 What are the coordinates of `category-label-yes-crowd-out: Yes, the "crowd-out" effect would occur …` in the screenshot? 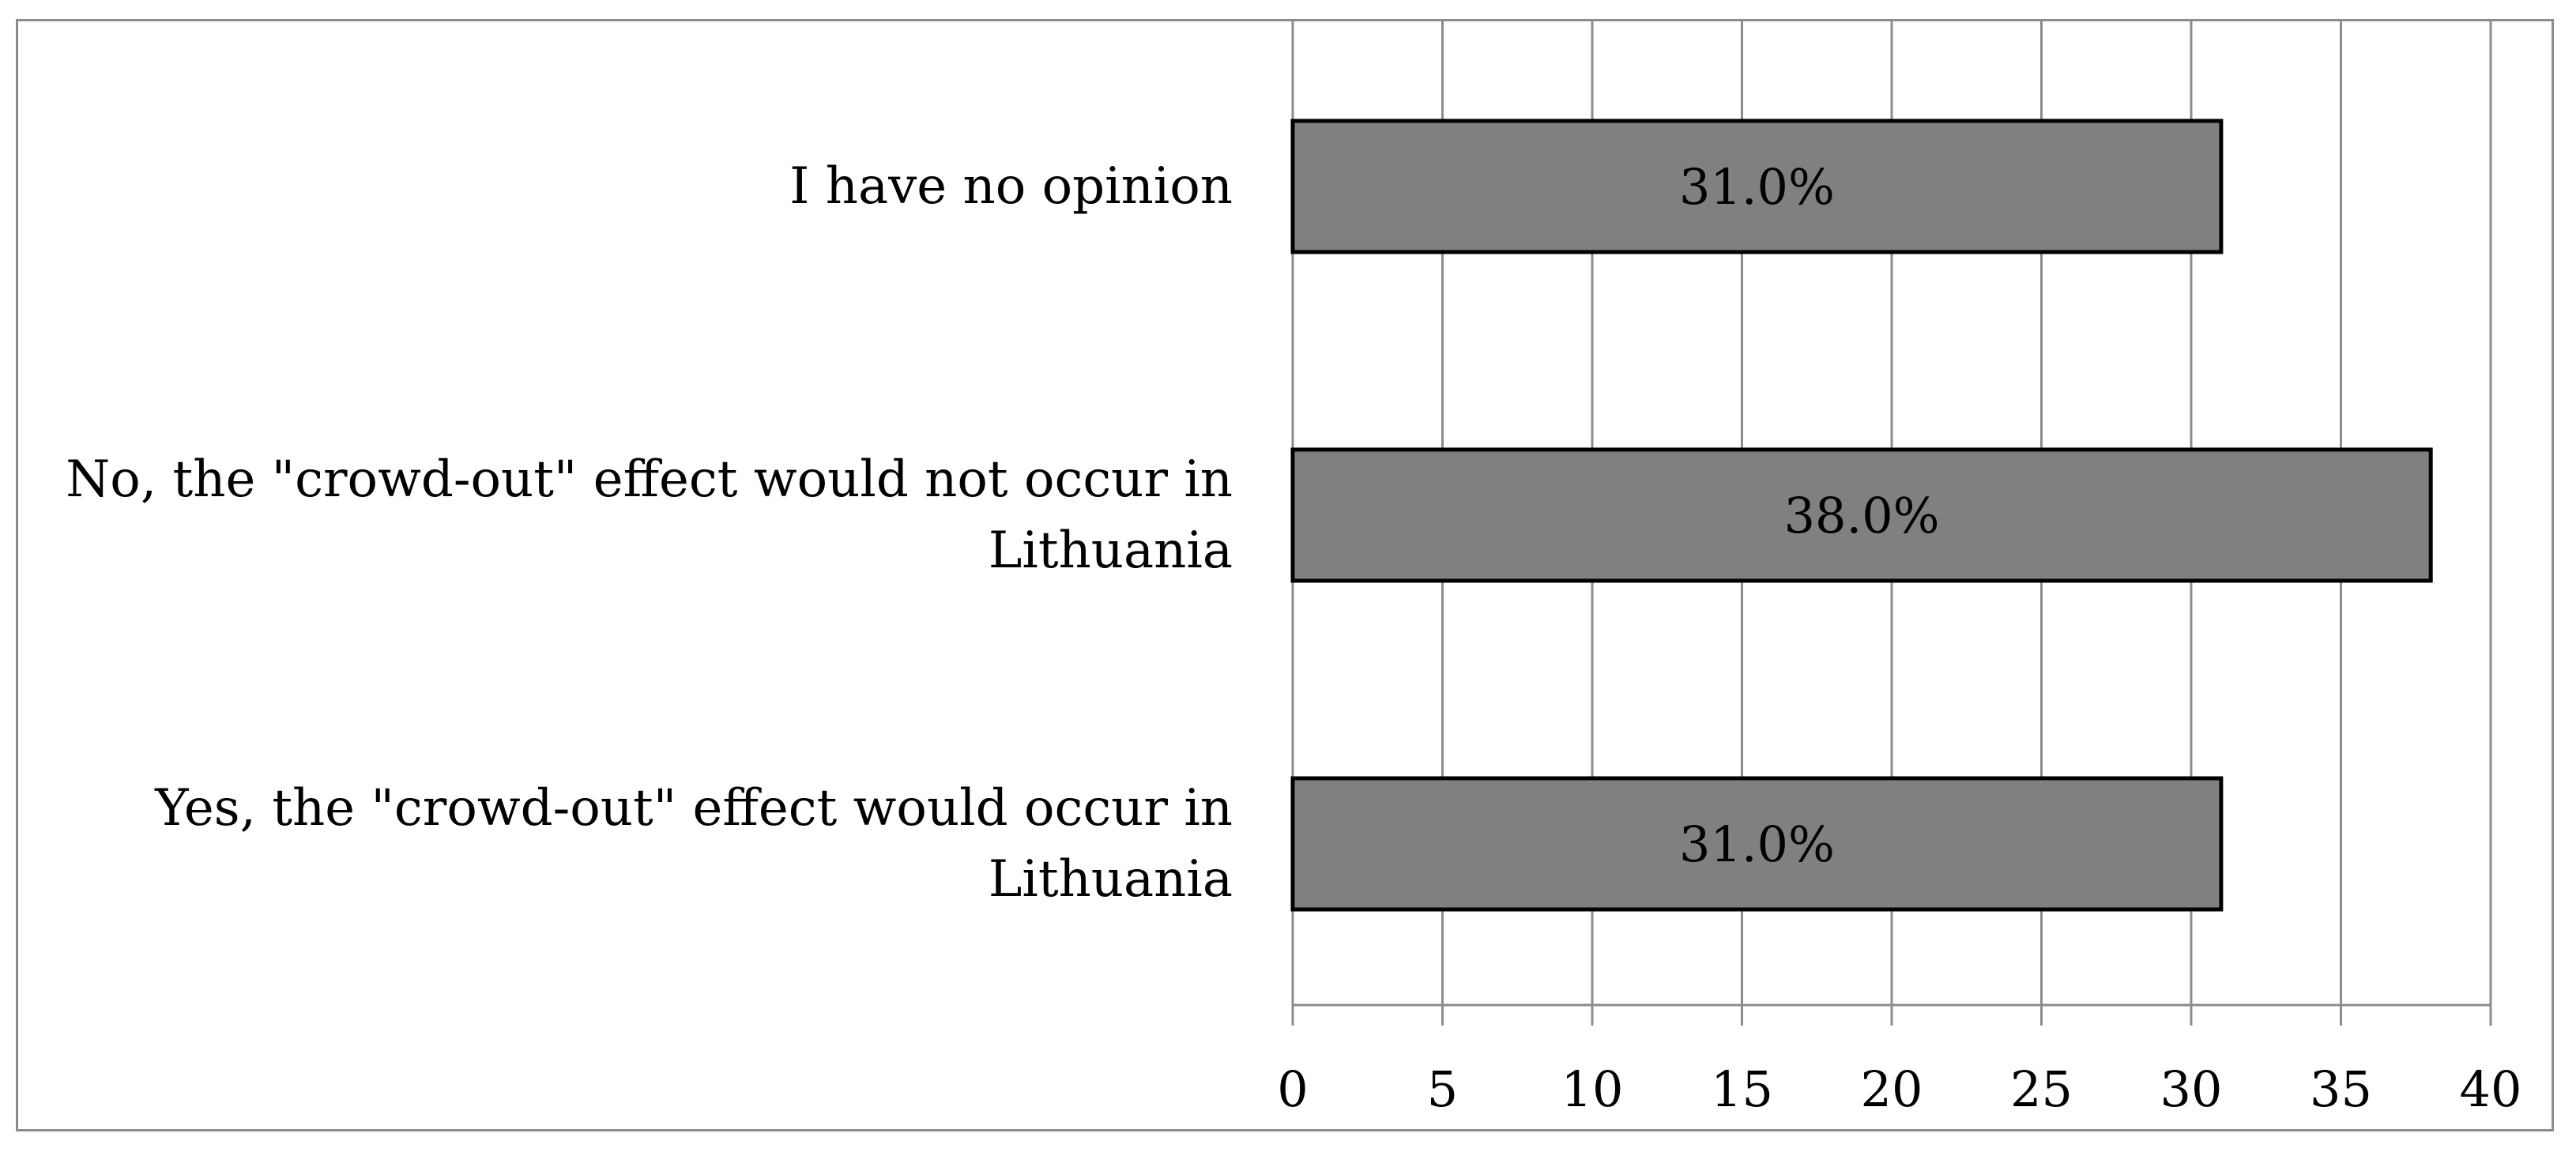 It's located at (694, 844).